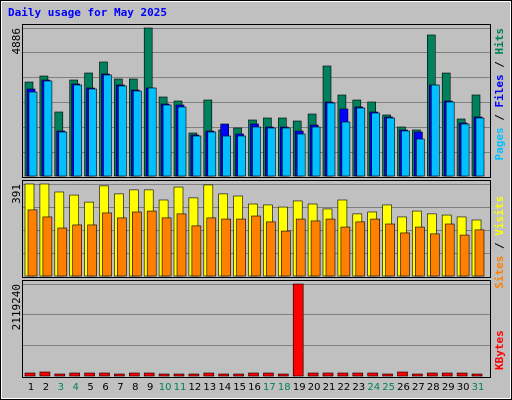  I want to click on legend: KBytes, so click(499, 350).